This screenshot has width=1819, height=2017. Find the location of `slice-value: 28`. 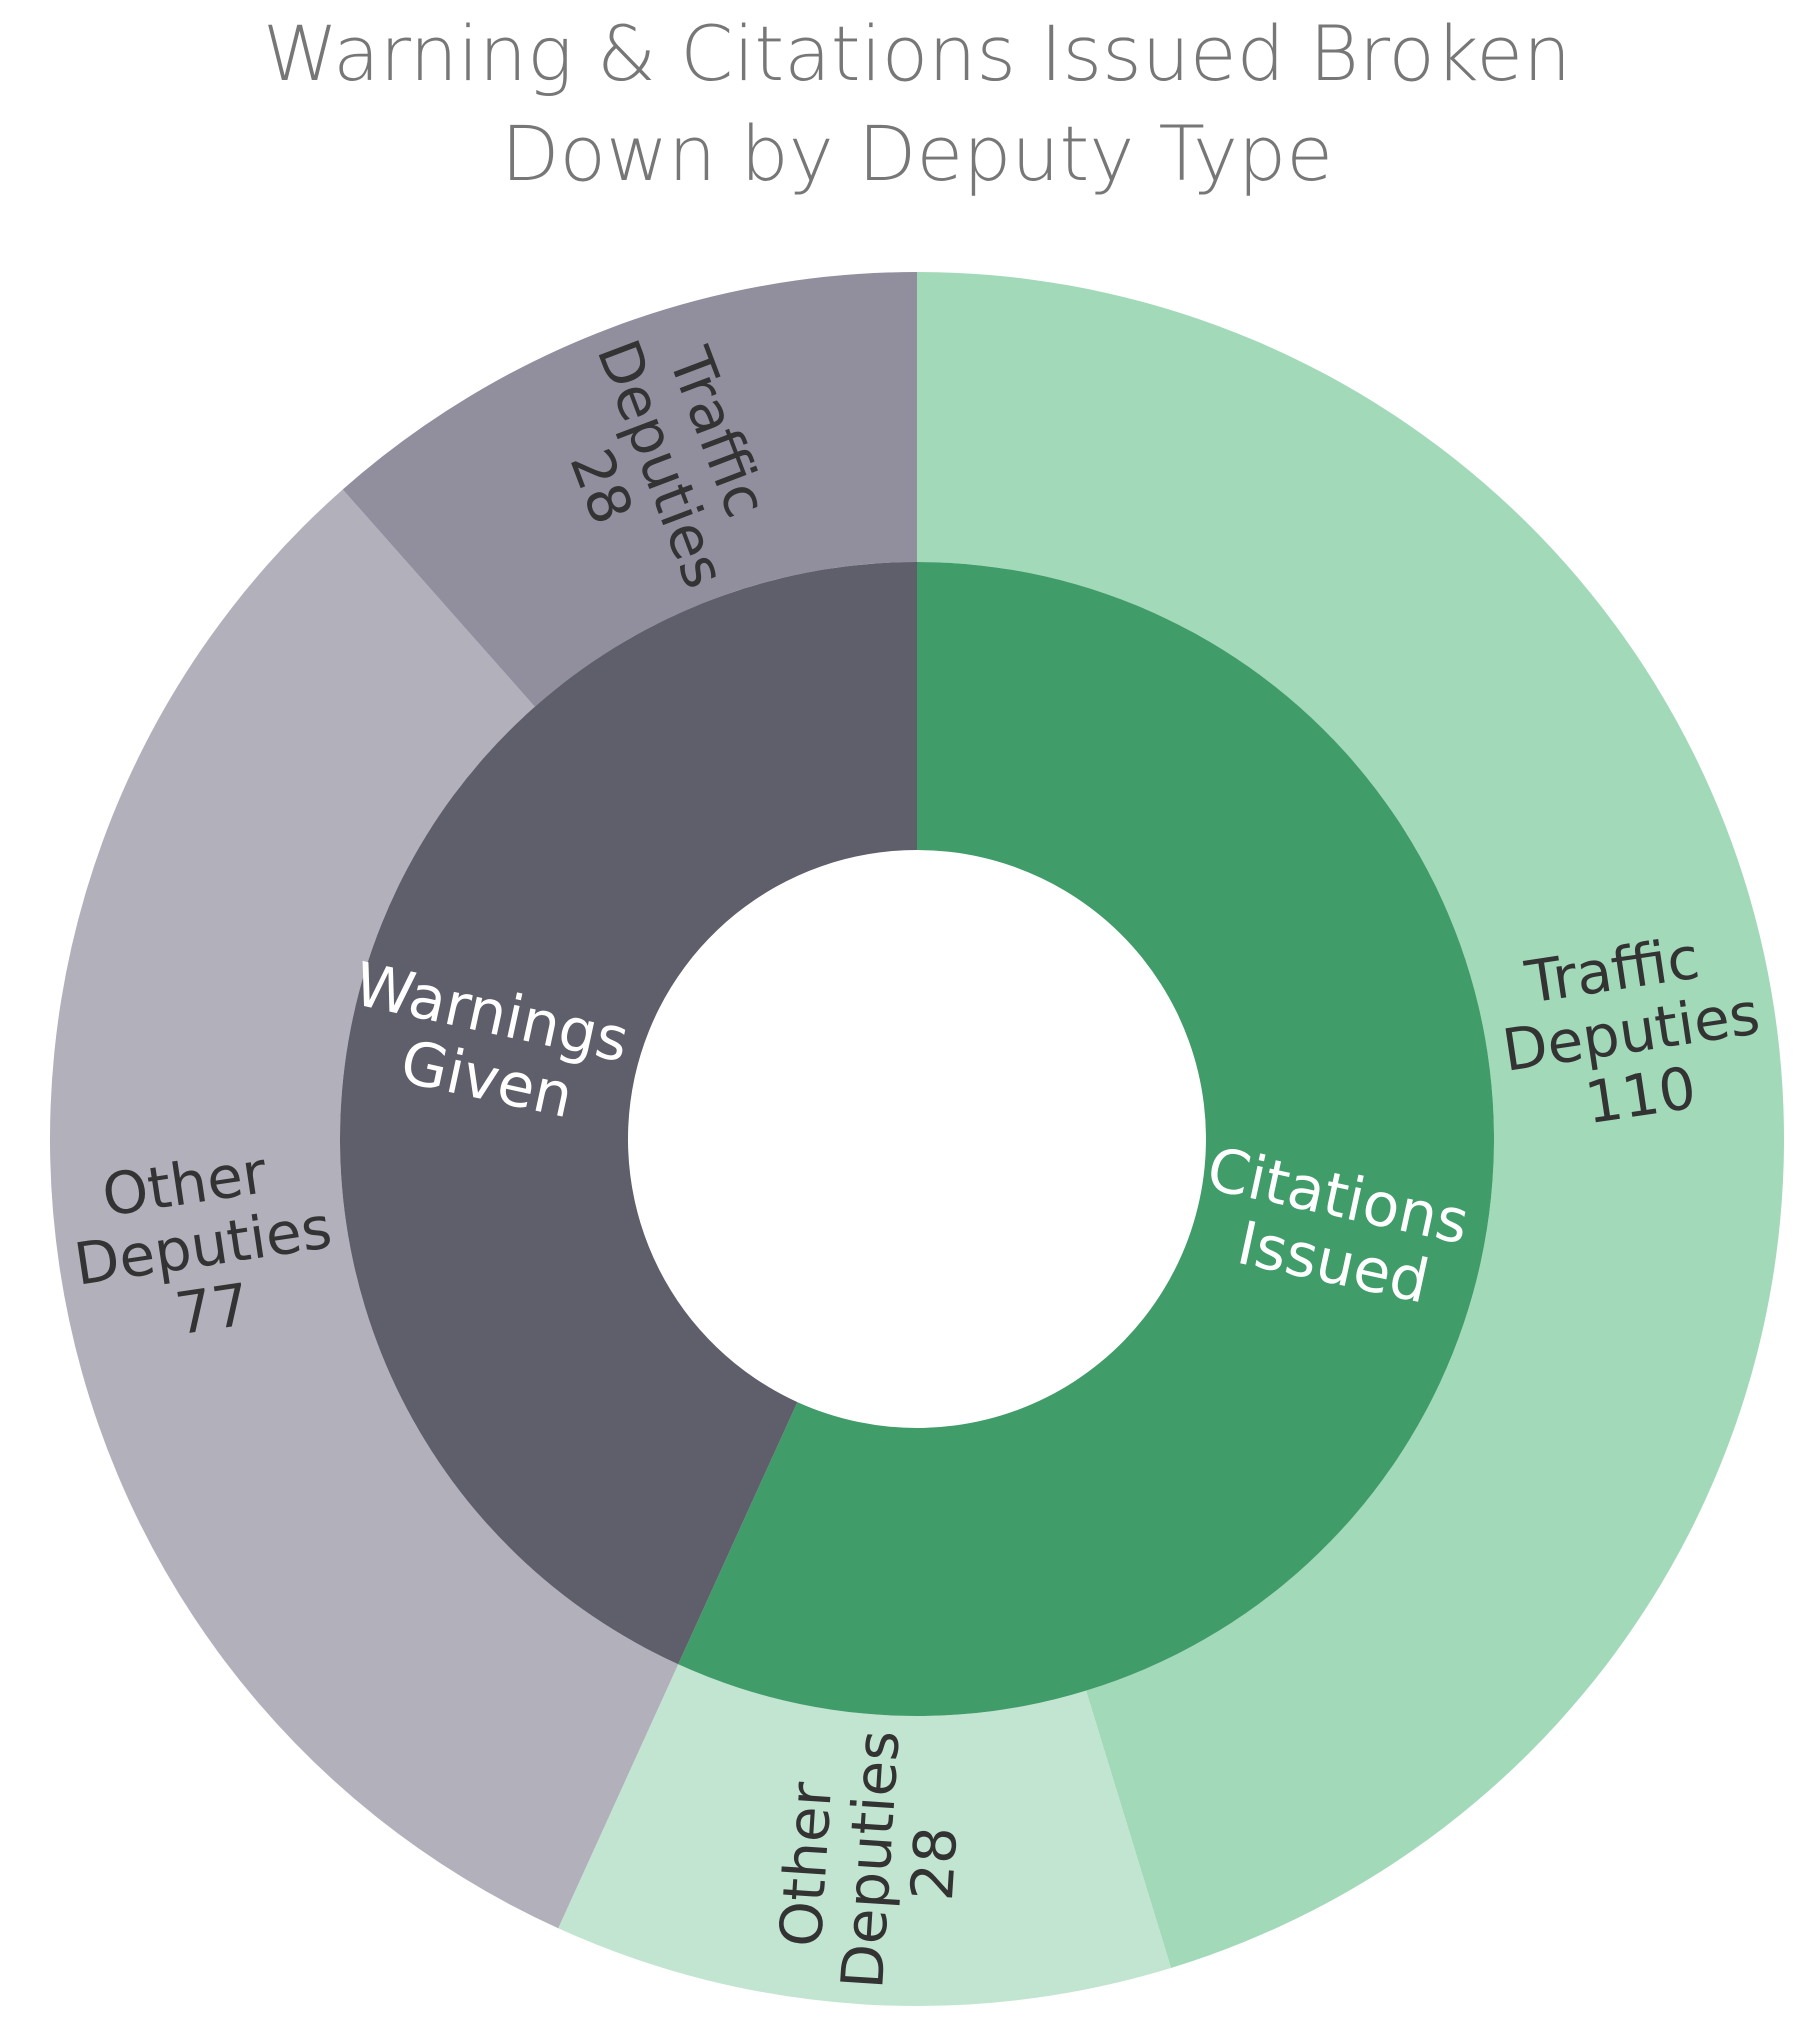

slice-value: 28 is located at coordinates (934, 1864).